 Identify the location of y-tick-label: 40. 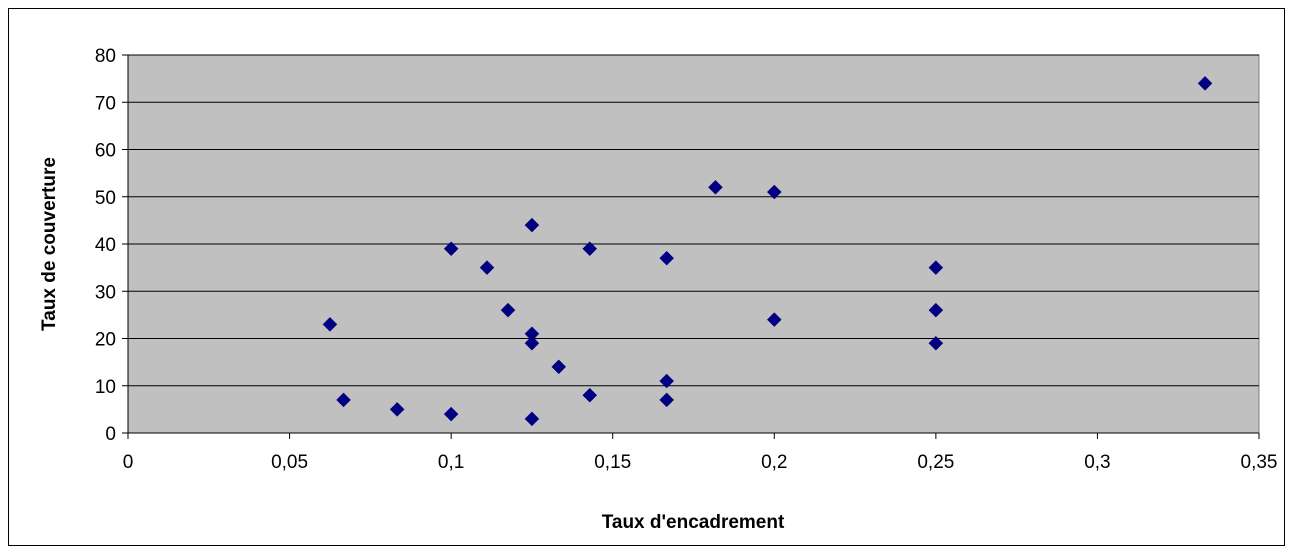
(105, 245).